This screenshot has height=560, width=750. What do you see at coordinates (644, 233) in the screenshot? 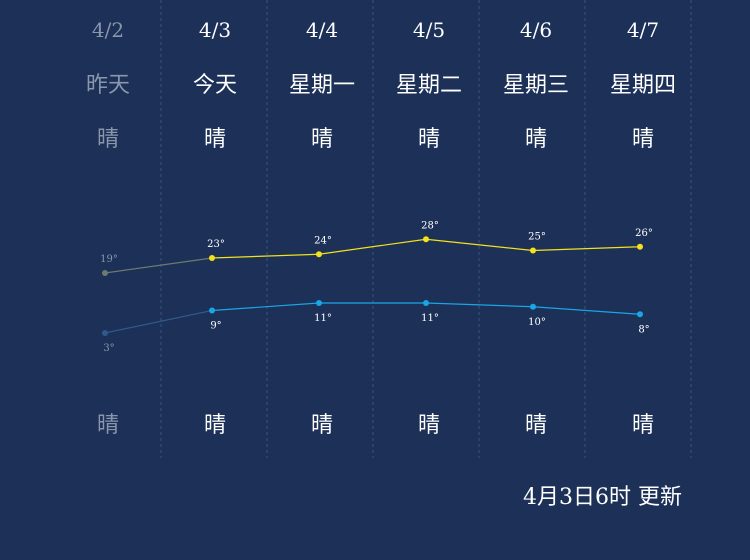
I see `high-temp-label: 26°` at bounding box center [644, 233].